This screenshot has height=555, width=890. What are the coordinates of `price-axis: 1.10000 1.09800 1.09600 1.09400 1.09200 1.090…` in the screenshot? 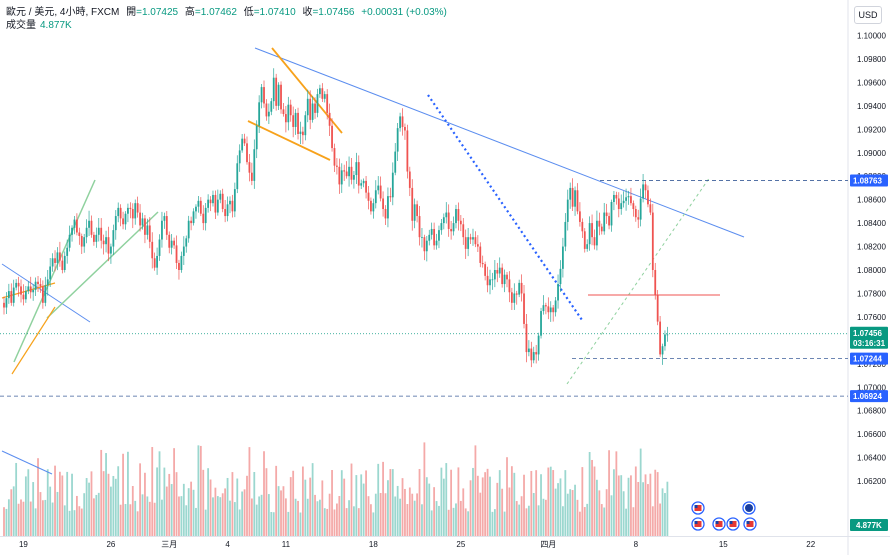 It's located at (871, 259).